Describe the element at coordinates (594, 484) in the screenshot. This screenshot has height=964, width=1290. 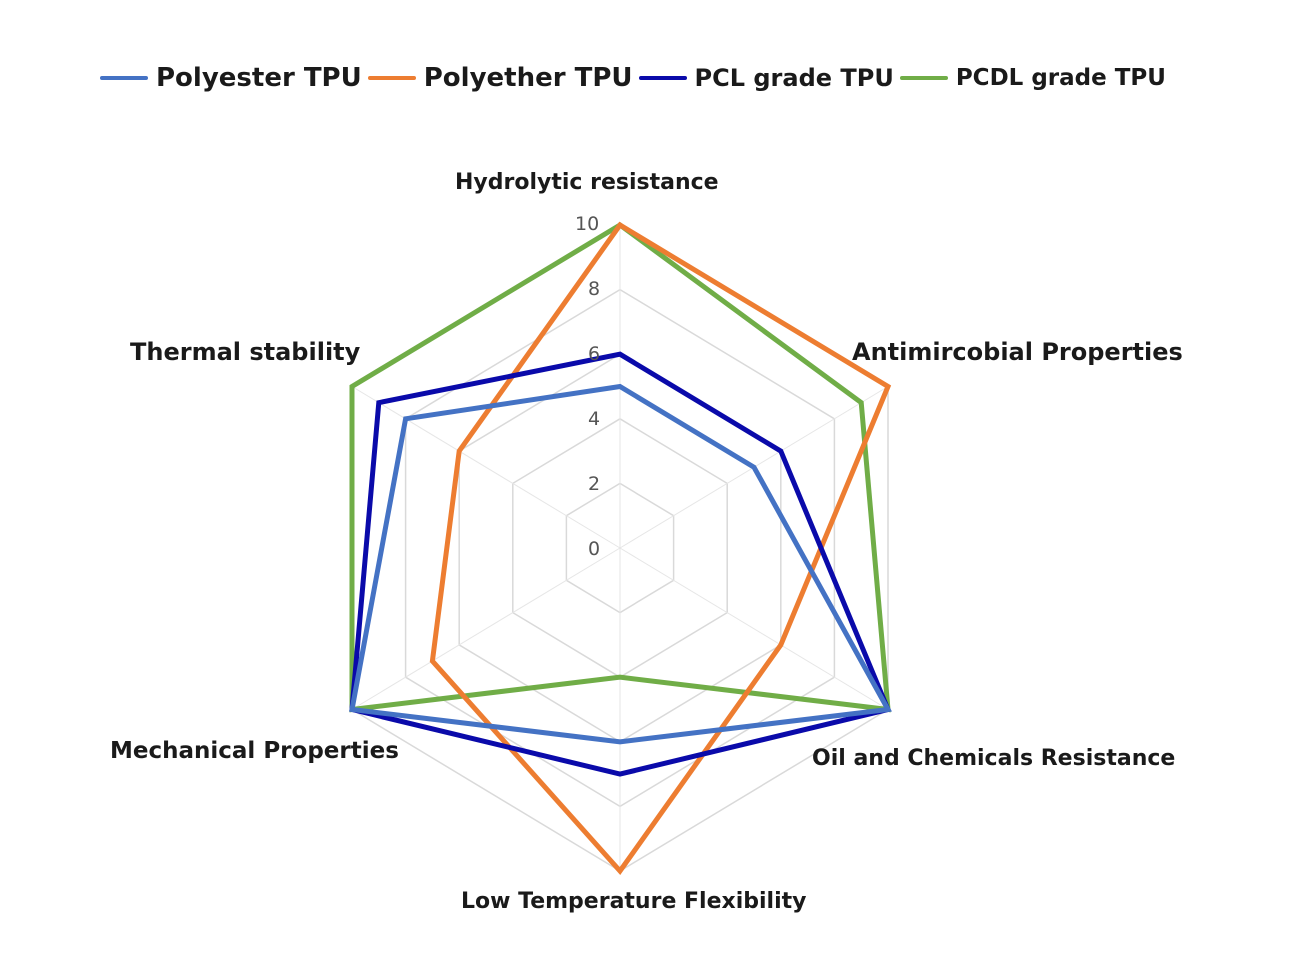
I see `tick-label: 2` at that location.